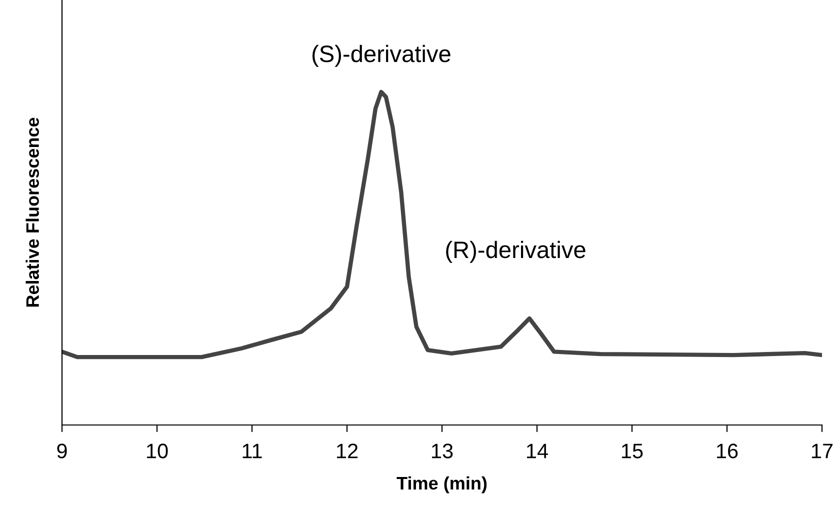 This screenshot has height=514, width=838. Describe the element at coordinates (381, 55) in the screenshot. I see `annotation: (S)-derivative` at that location.